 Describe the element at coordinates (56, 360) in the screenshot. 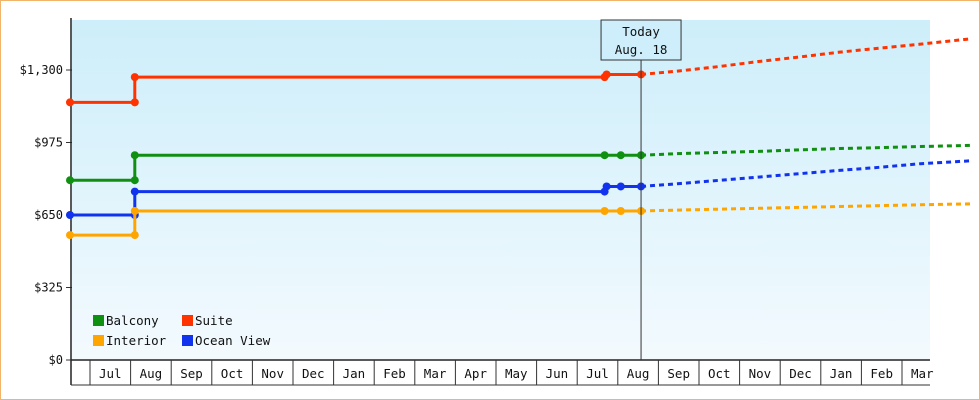

I see `y-tick-label: $0` at that location.